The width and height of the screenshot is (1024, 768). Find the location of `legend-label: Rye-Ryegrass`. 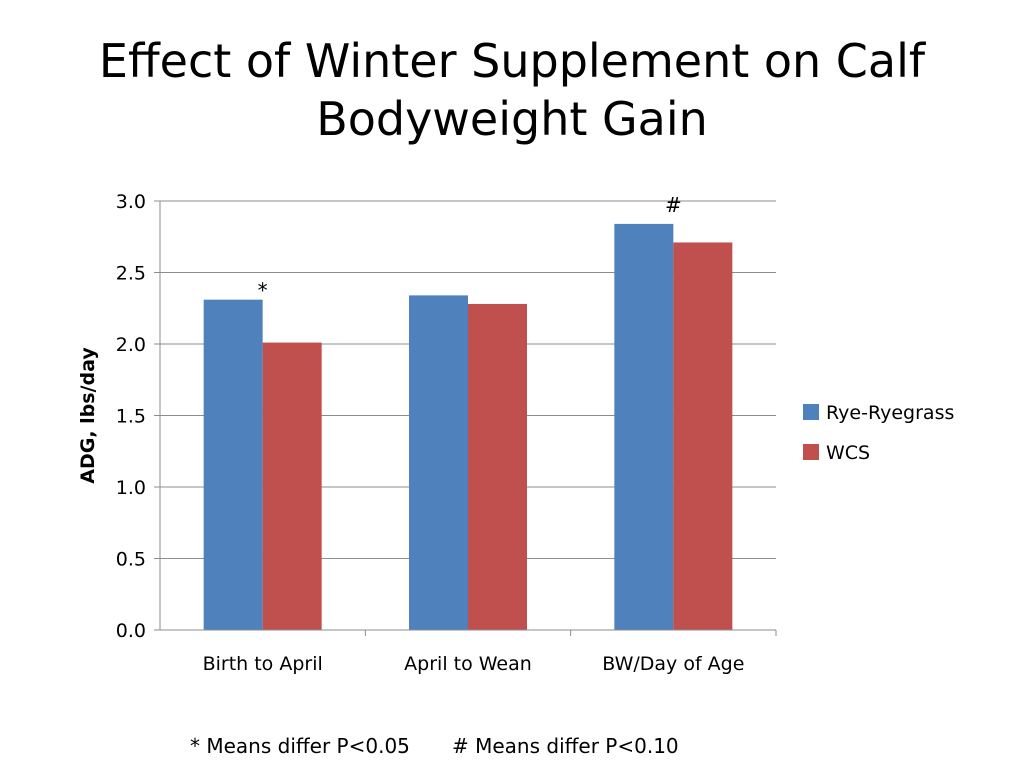

legend-label: Rye-Ryegrass is located at coordinates (890, 413).